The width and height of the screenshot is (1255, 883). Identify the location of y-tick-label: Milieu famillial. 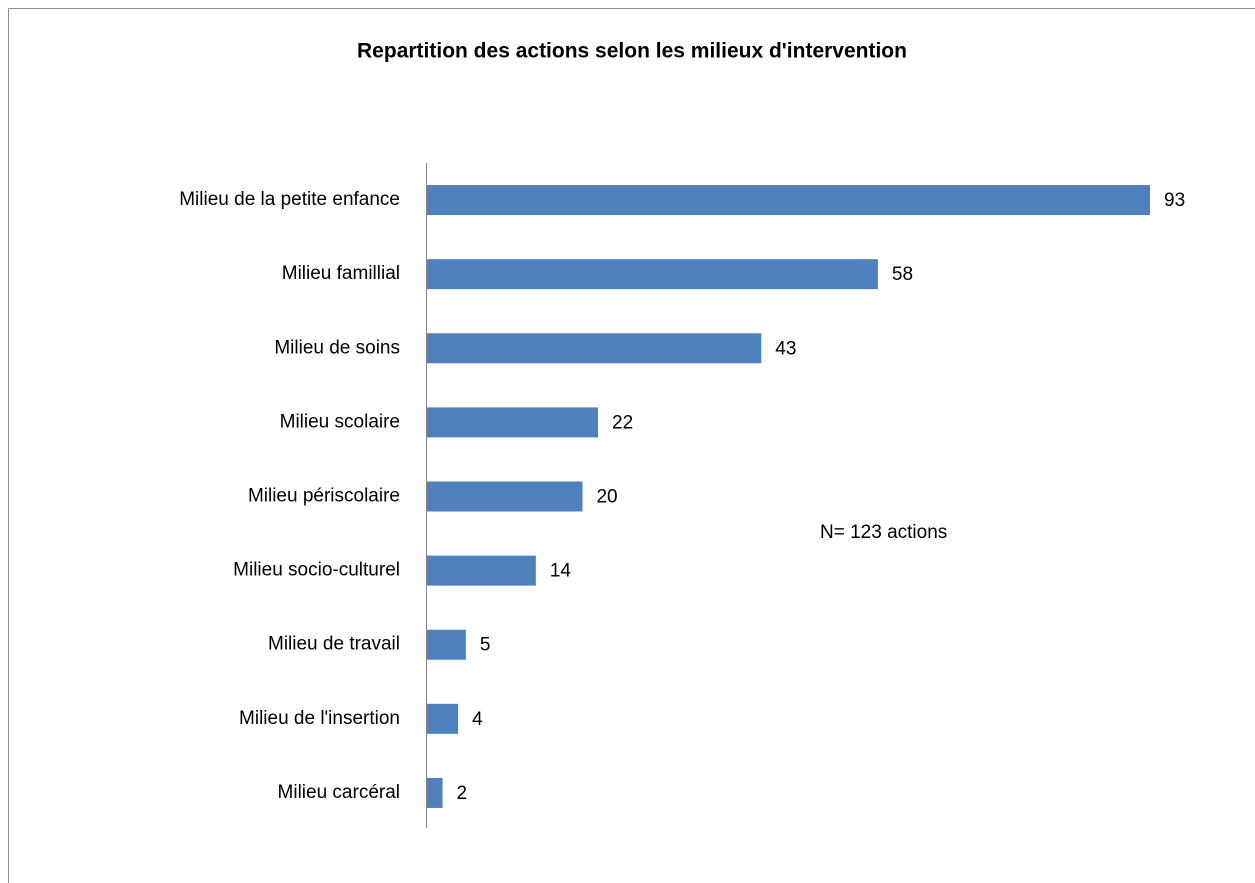
(341, 273).